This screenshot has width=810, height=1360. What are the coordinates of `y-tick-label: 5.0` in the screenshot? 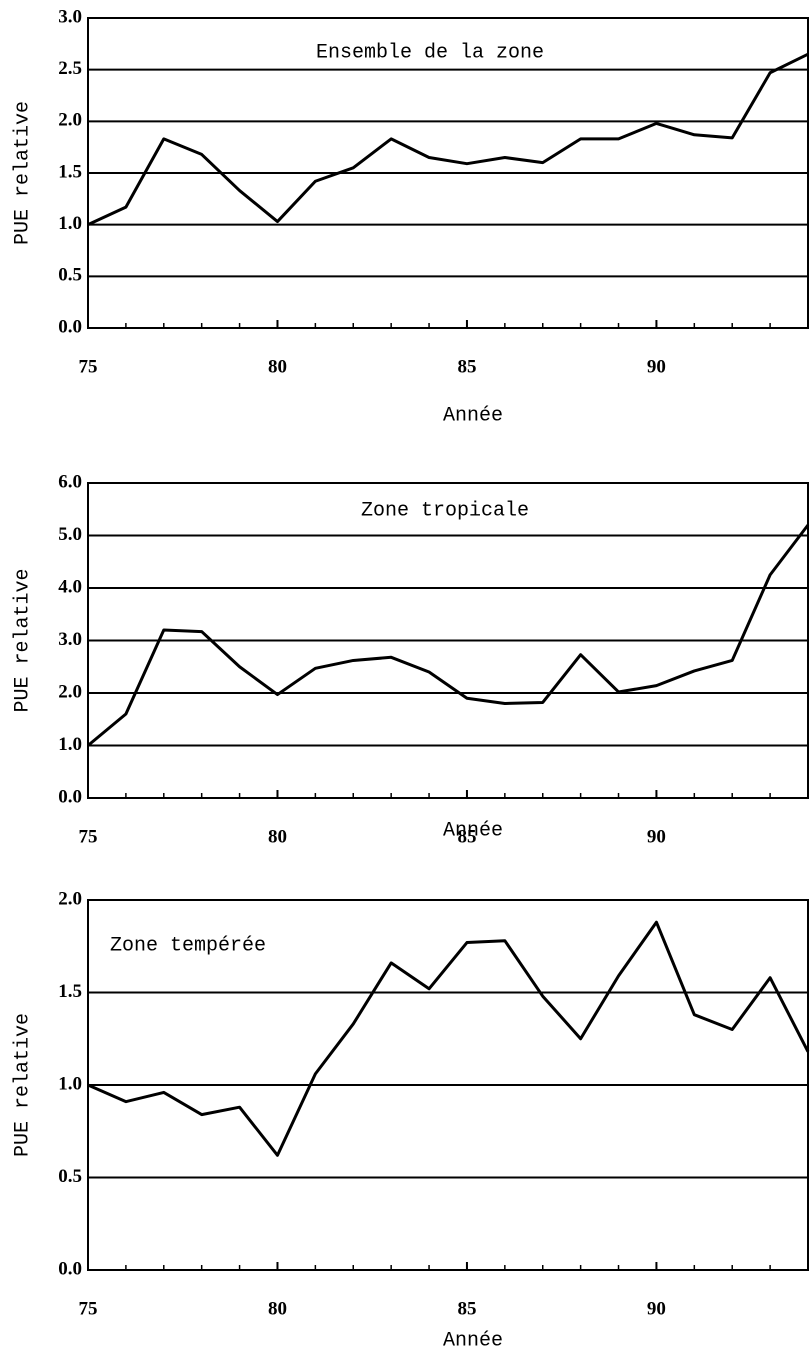 It's located at (70, 534).